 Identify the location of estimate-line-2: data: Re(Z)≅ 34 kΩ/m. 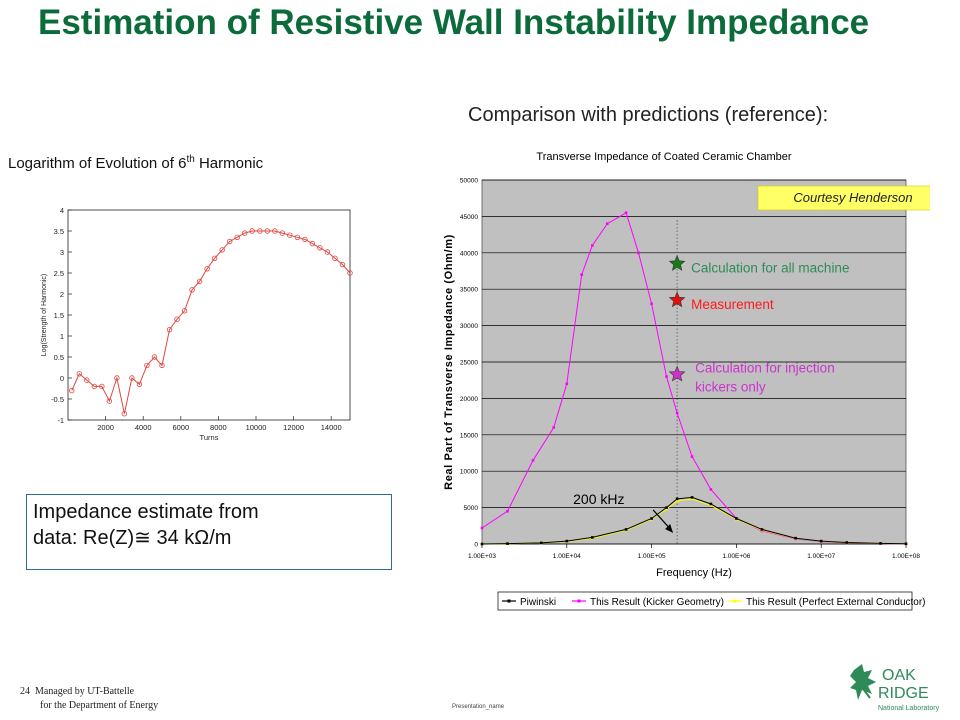
(132, 538).